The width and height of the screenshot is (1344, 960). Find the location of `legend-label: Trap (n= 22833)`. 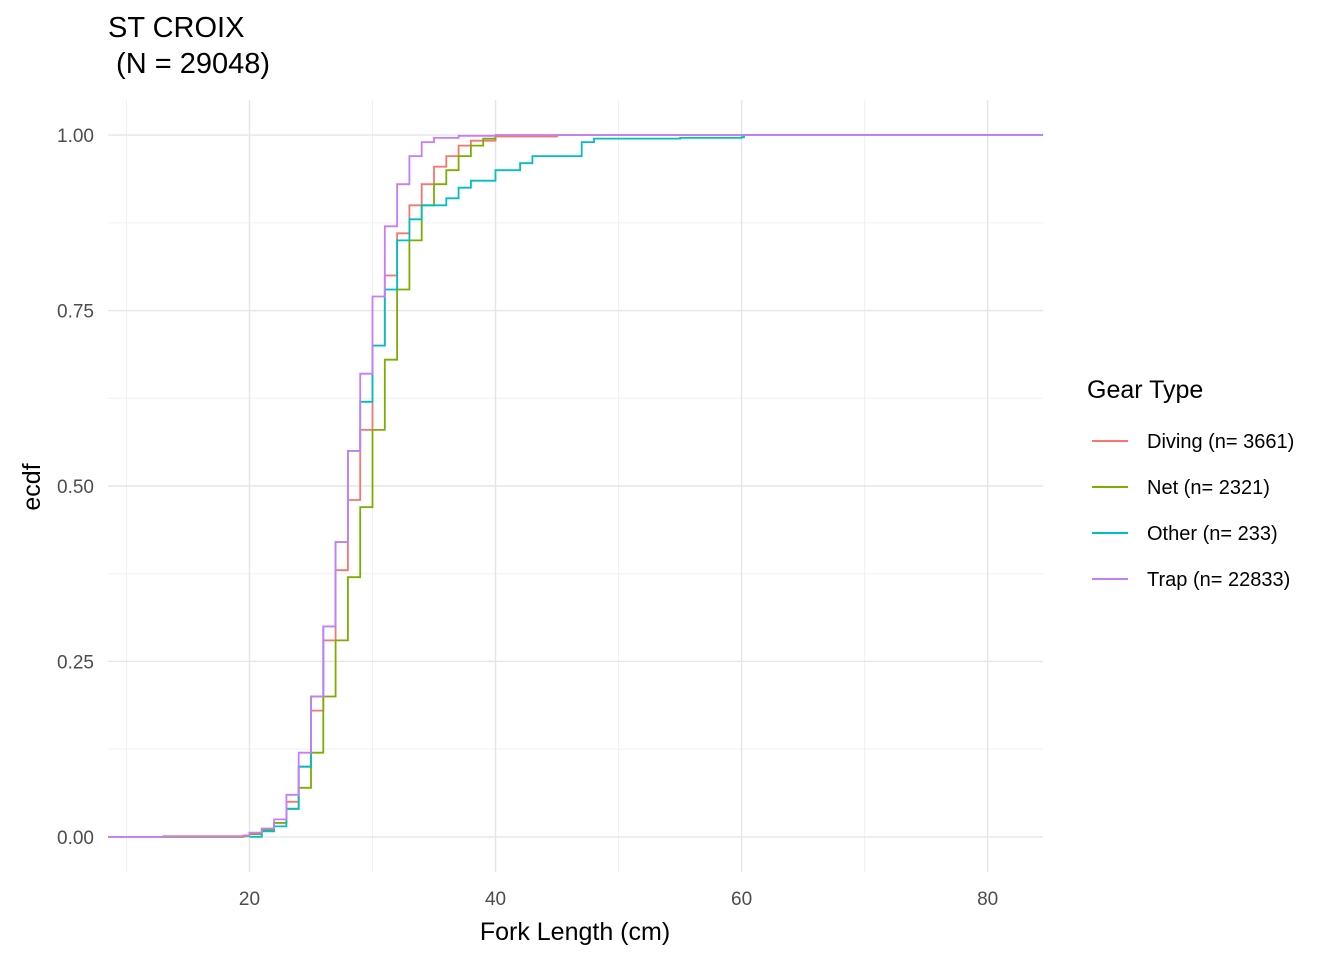

legend-label: Trap (n= 22833) is located at coordinates (1218, 580).